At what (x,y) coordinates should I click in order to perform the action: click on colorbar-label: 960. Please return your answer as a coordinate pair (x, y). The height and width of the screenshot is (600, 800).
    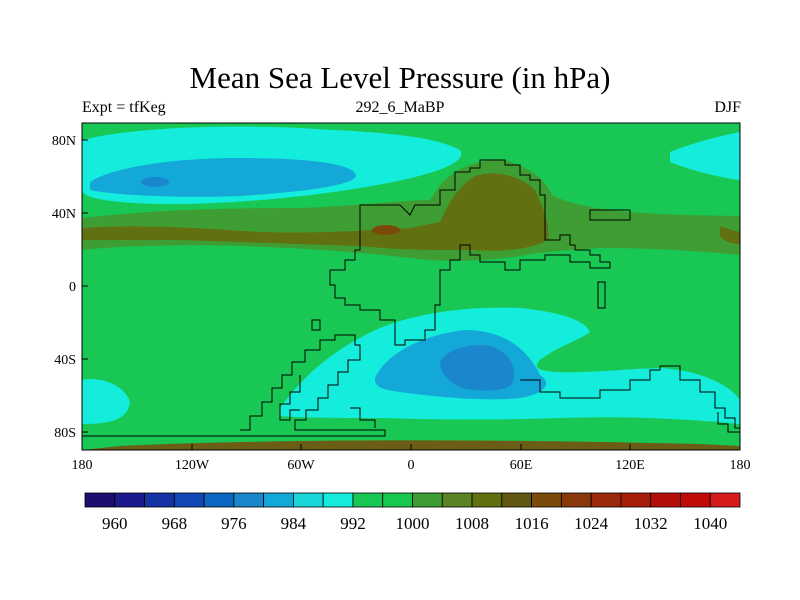
    Looking at the image, I should click on (115, 523).